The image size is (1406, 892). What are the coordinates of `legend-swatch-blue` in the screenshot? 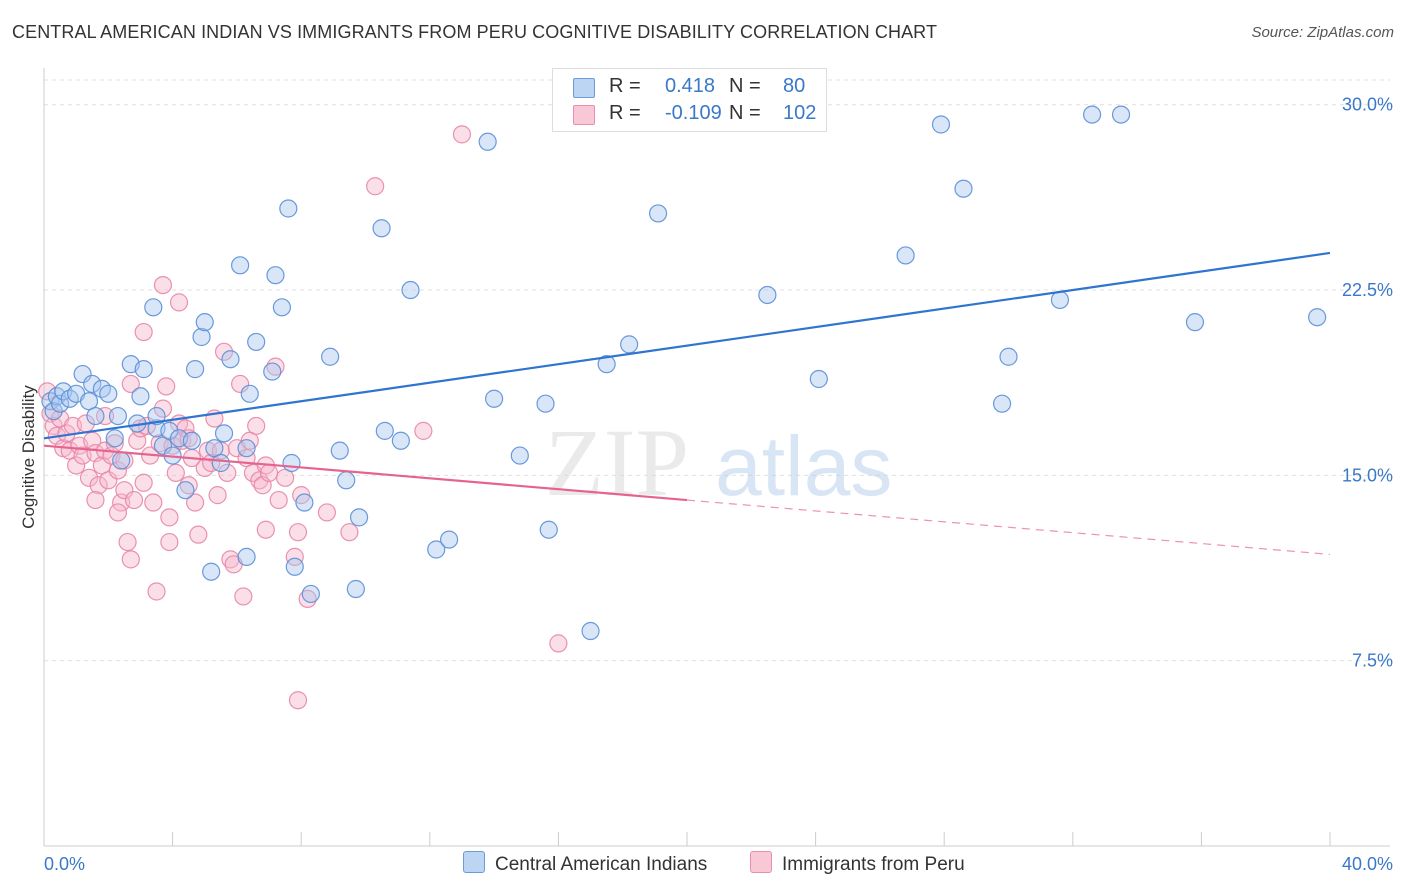 It's located at (584, 88).